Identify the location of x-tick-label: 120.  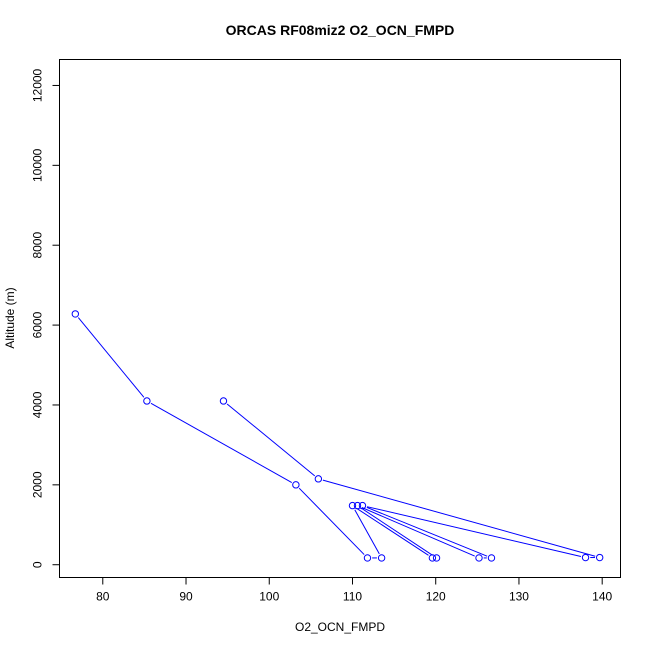
(436, 597).